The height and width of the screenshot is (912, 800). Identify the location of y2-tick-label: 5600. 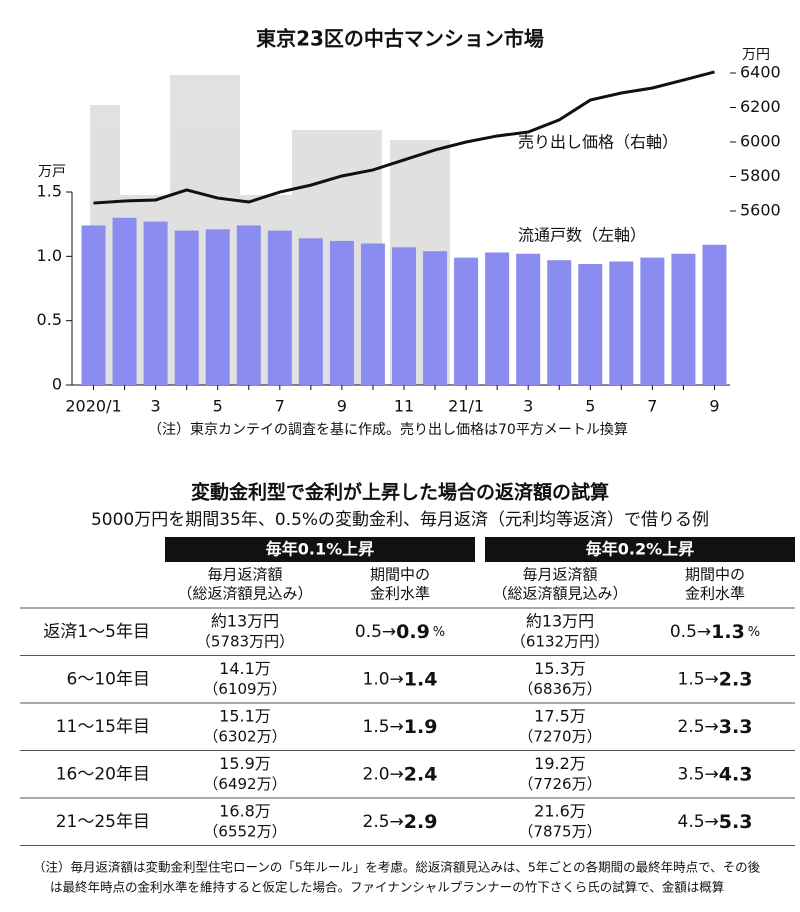
(760, 210).